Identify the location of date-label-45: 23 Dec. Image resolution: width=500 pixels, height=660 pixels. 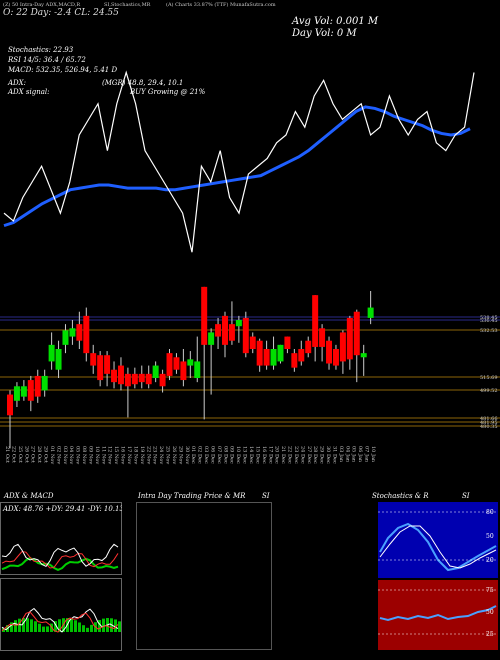
(296, 455).